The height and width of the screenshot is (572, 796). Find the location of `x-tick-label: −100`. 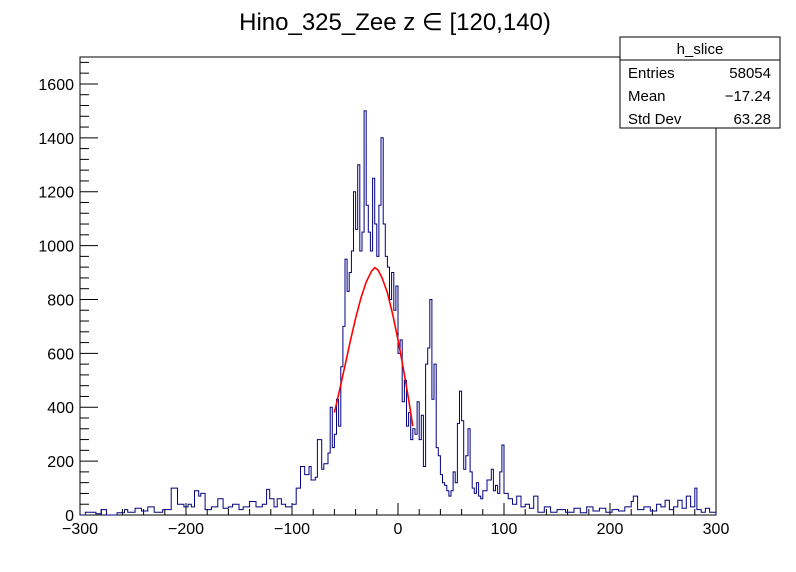

x-tick-label: −100 is located at coordinates (292, 529).